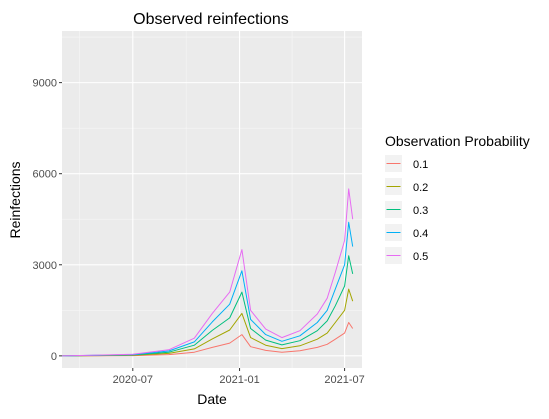 The image size is (549, 419). Describe the element at coordinates (212, 399) in the screenshot. I see `x-axis-label: Date` at that location.